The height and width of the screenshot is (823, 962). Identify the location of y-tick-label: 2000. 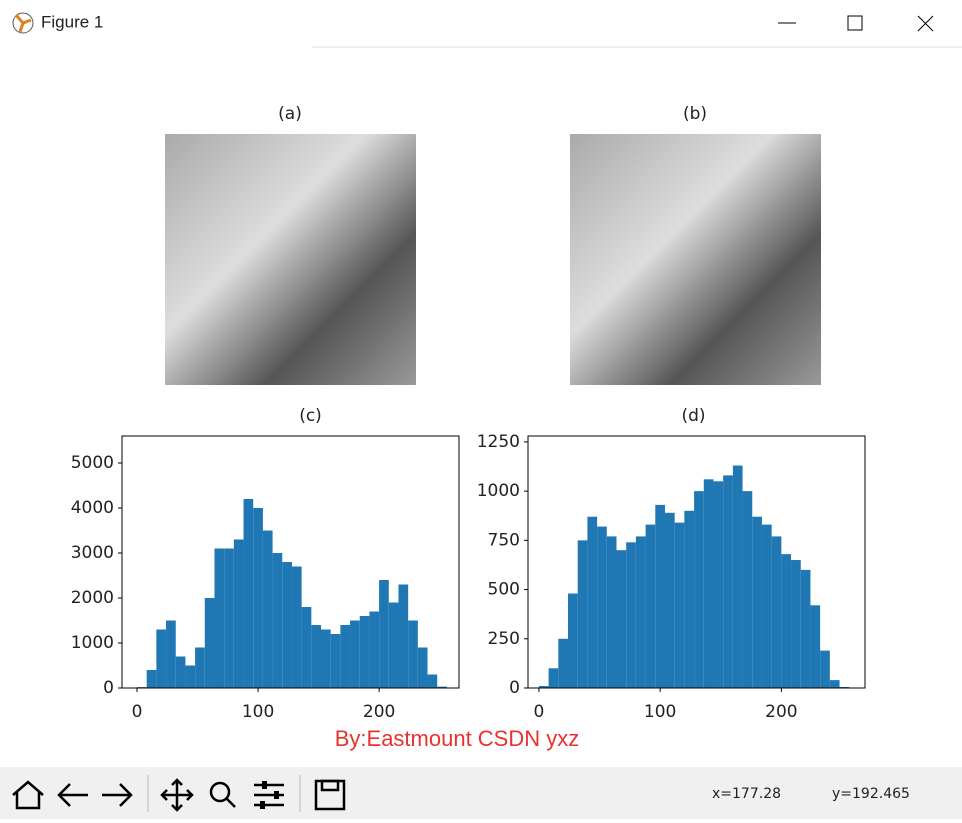
(92, 598).